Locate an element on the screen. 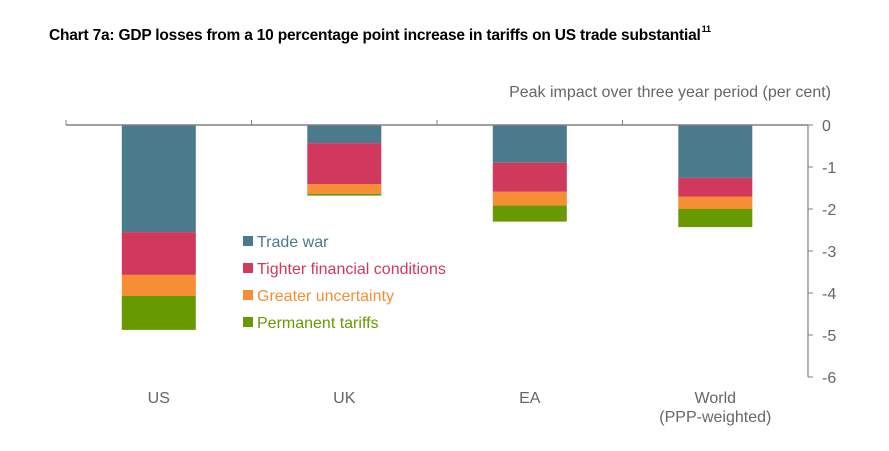 Image resolution: width=889 pixels, height=451 pixels. x-tick-label: UK is located at coordinates (344, 398).